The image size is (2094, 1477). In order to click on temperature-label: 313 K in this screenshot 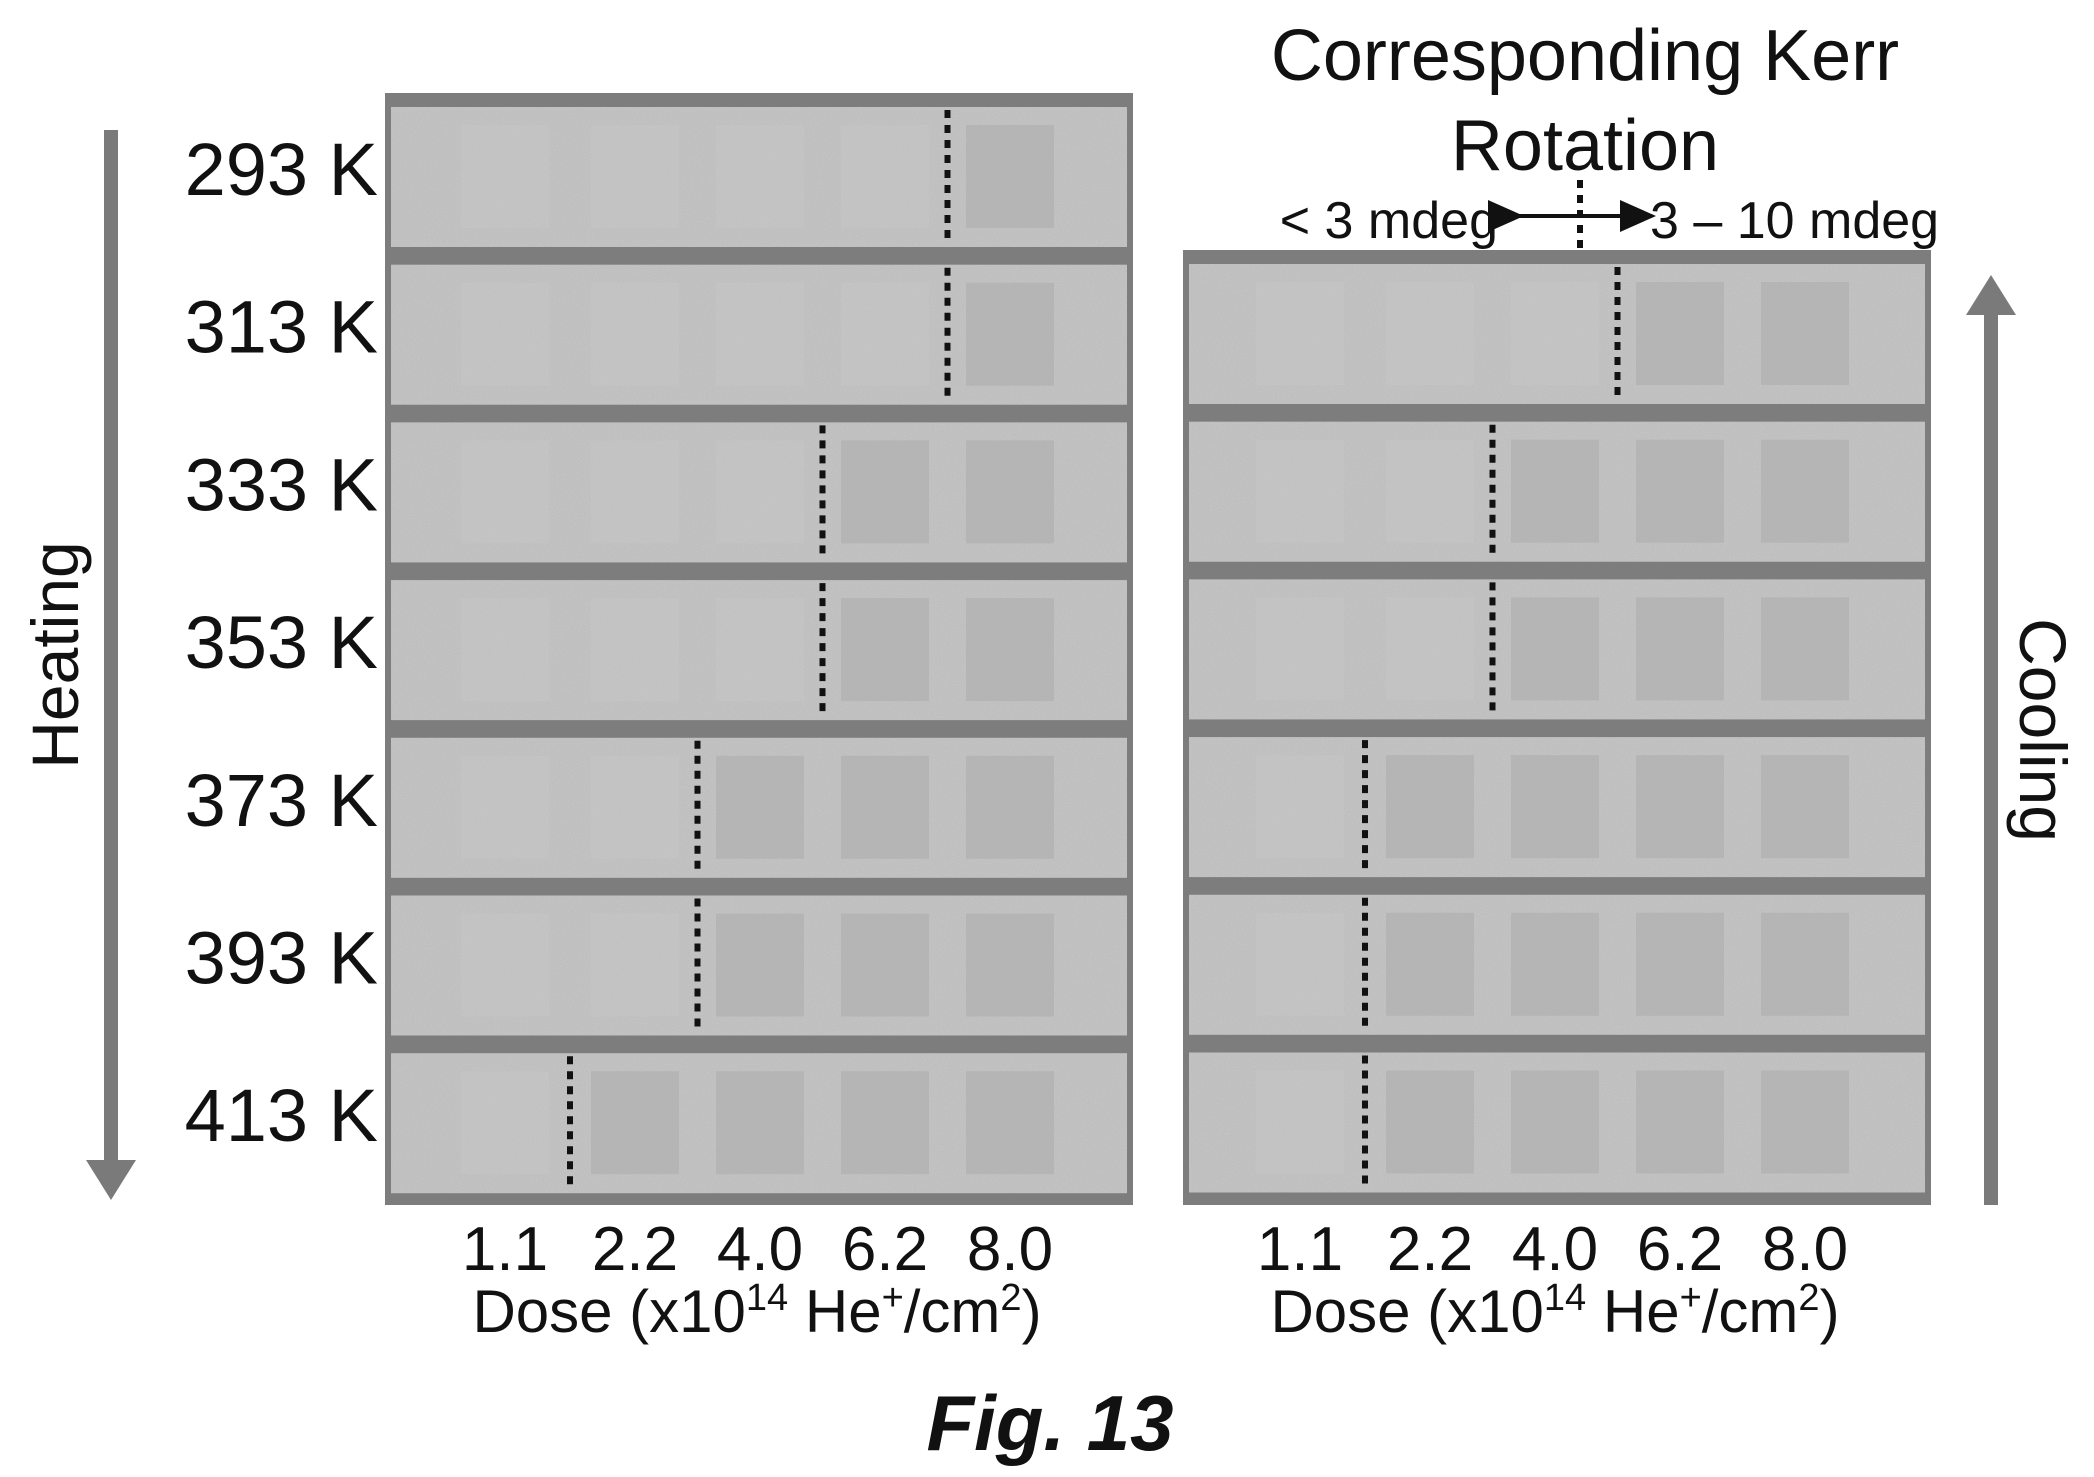, I will do `click(281, 327)`.